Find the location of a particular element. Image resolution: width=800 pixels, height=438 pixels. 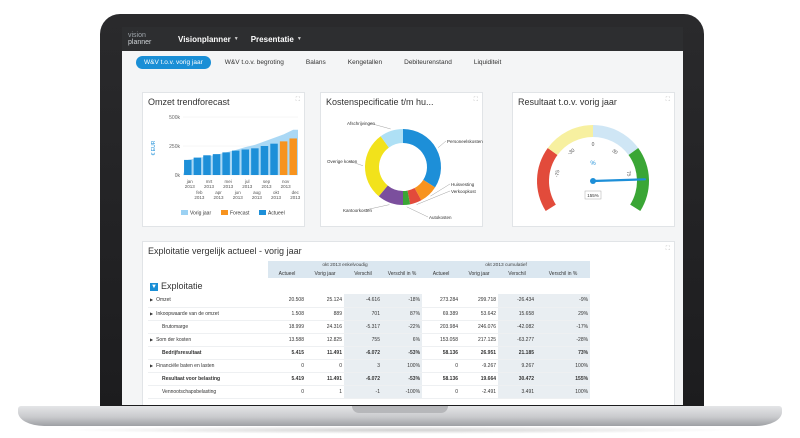

table-cell: 155% is located at coordinates (563, 378).